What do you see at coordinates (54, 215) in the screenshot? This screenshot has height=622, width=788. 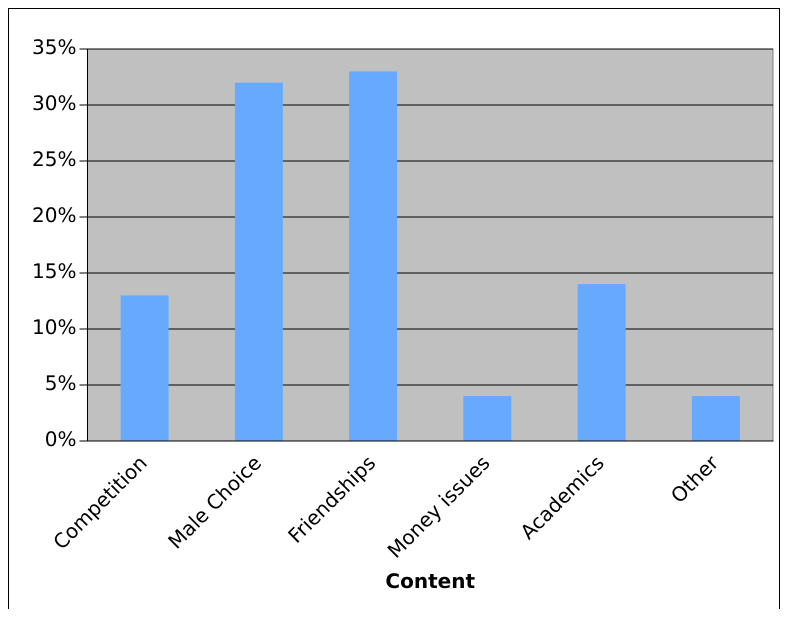 I see `y-tick-label: 20%` at bounding box center [54, 215].